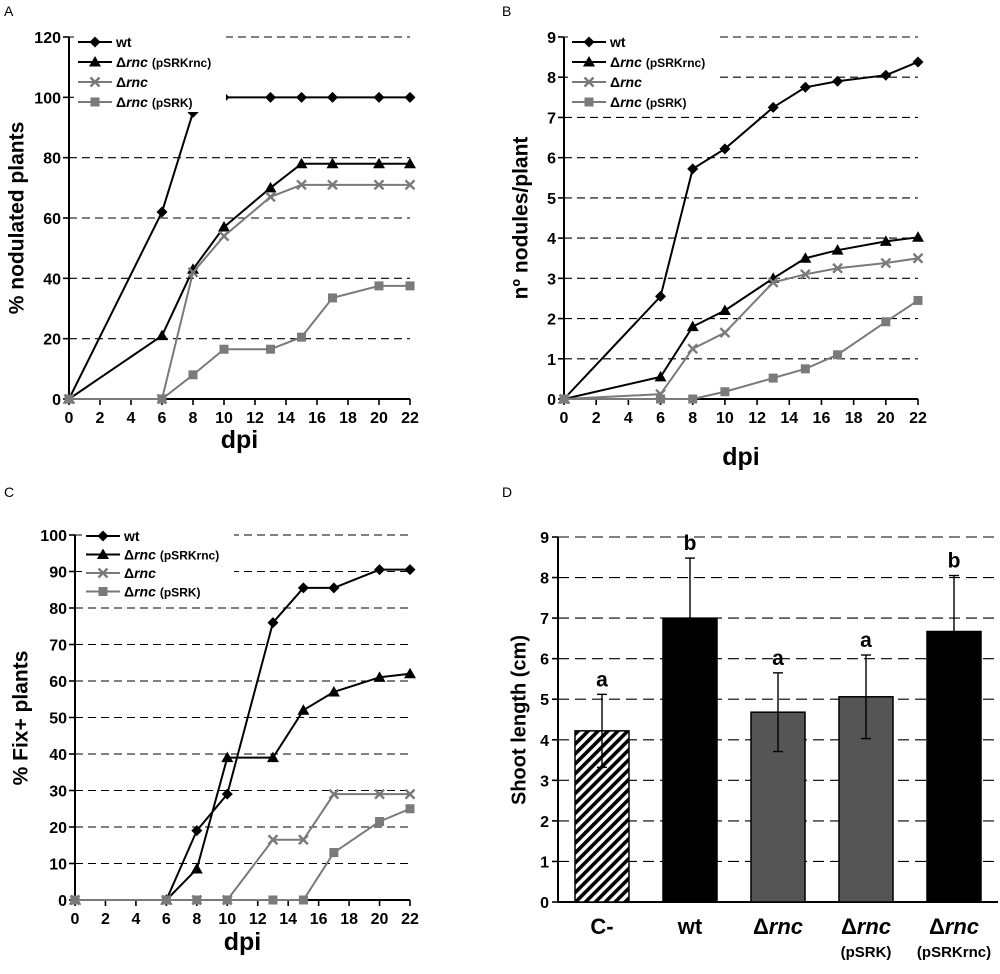 The height and width of the screenshot is (974, 1000). Describe the element at coordinates (551, 239) in the screenshot. I see `y-tick-label: 4` at that location.